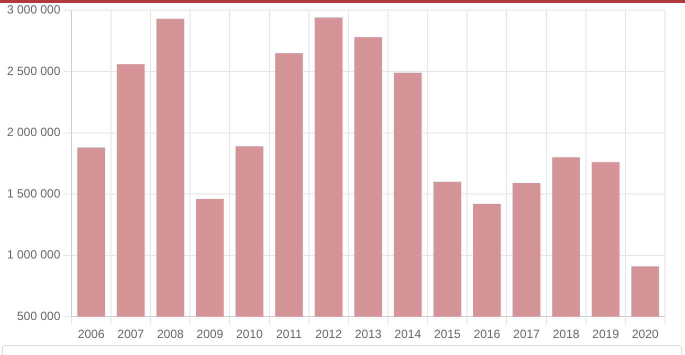 This screenshot has width=685, height=355. Describe the element at coordinates (33, 193) in the screenshot. I see `y-tick-label: 1 500 000` at that location.